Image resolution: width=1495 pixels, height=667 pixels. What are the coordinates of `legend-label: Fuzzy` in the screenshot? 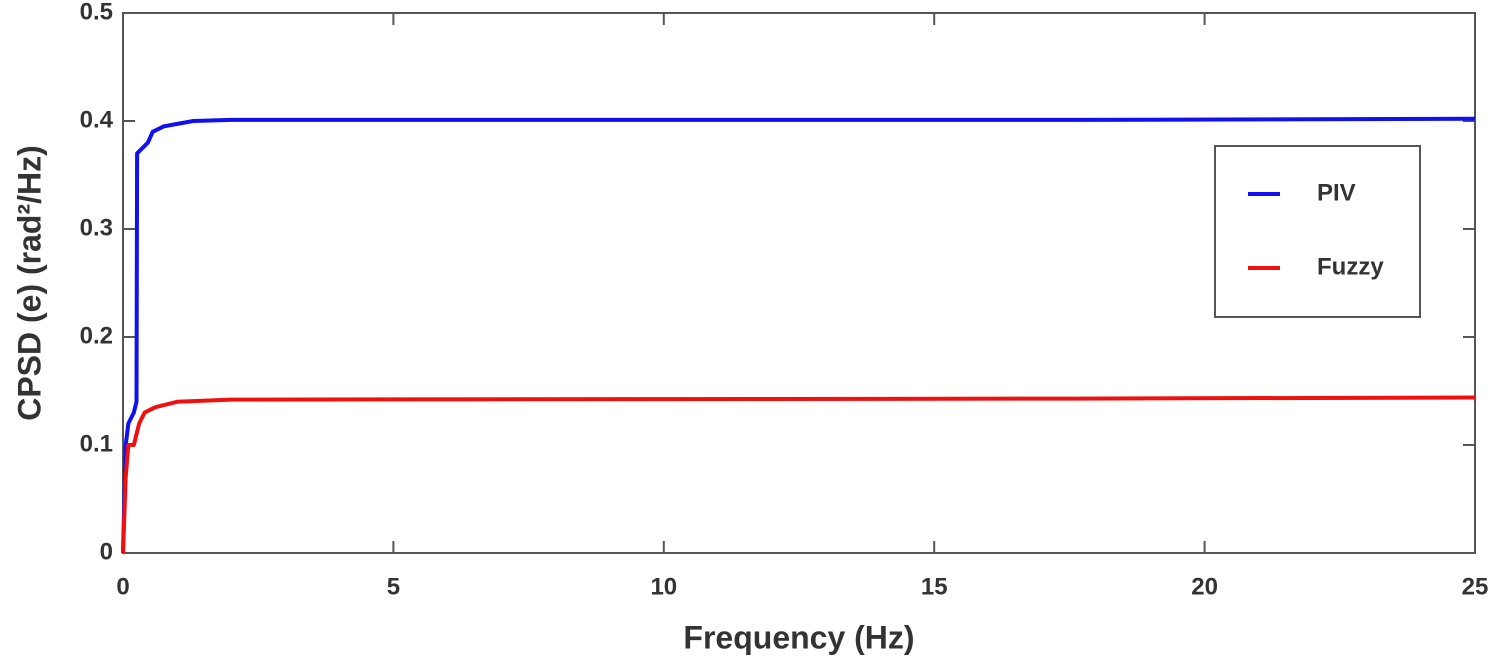 It's located at (1350, 266).